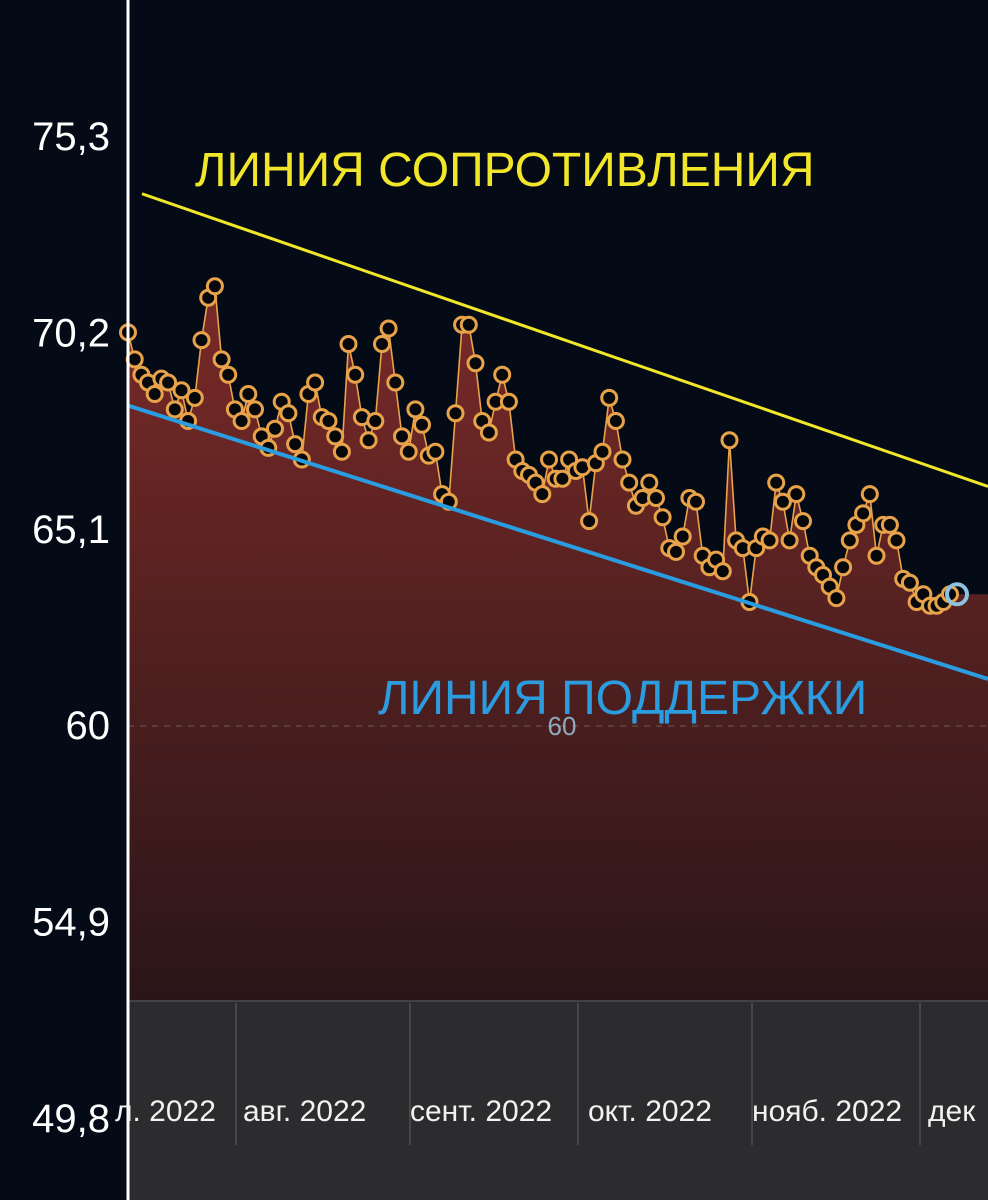 The image size is (988, 1200). Describe the element at coordinates (622, 698) in the screenshot. I see `support-label: ЛИНИЯ ПОДДЕРЖКИ` at that location.